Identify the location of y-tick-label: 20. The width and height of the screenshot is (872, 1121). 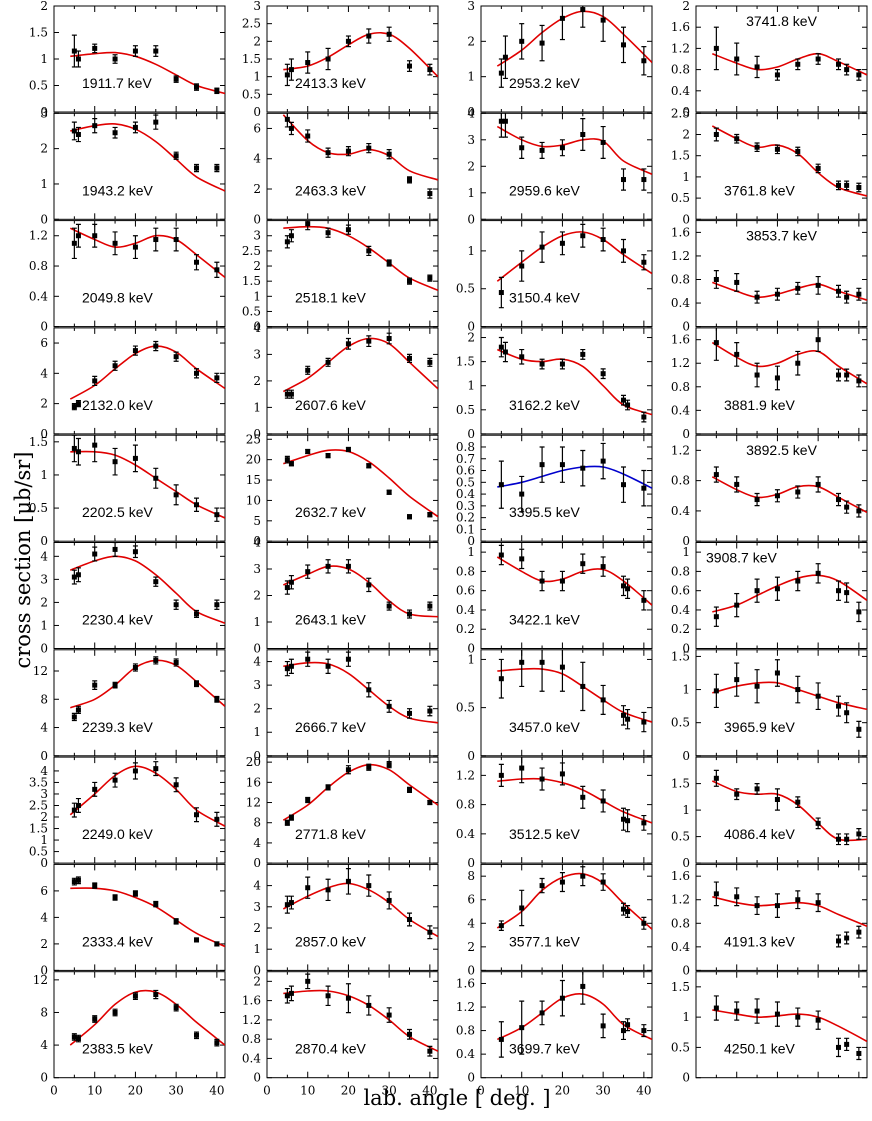
(253, 460).